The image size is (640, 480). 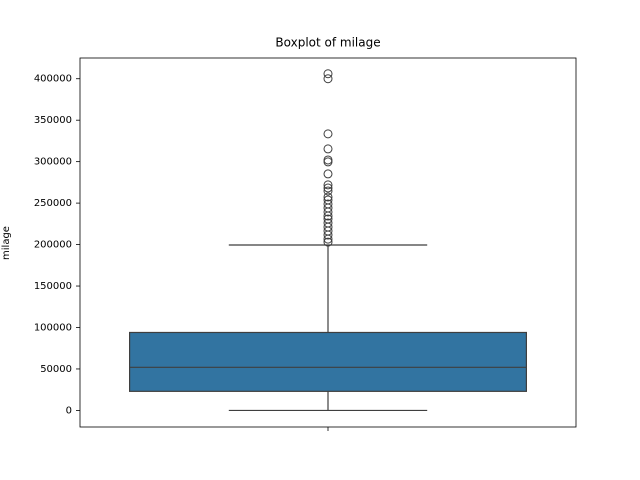 I want to click on box, so click(x=328, y=361).